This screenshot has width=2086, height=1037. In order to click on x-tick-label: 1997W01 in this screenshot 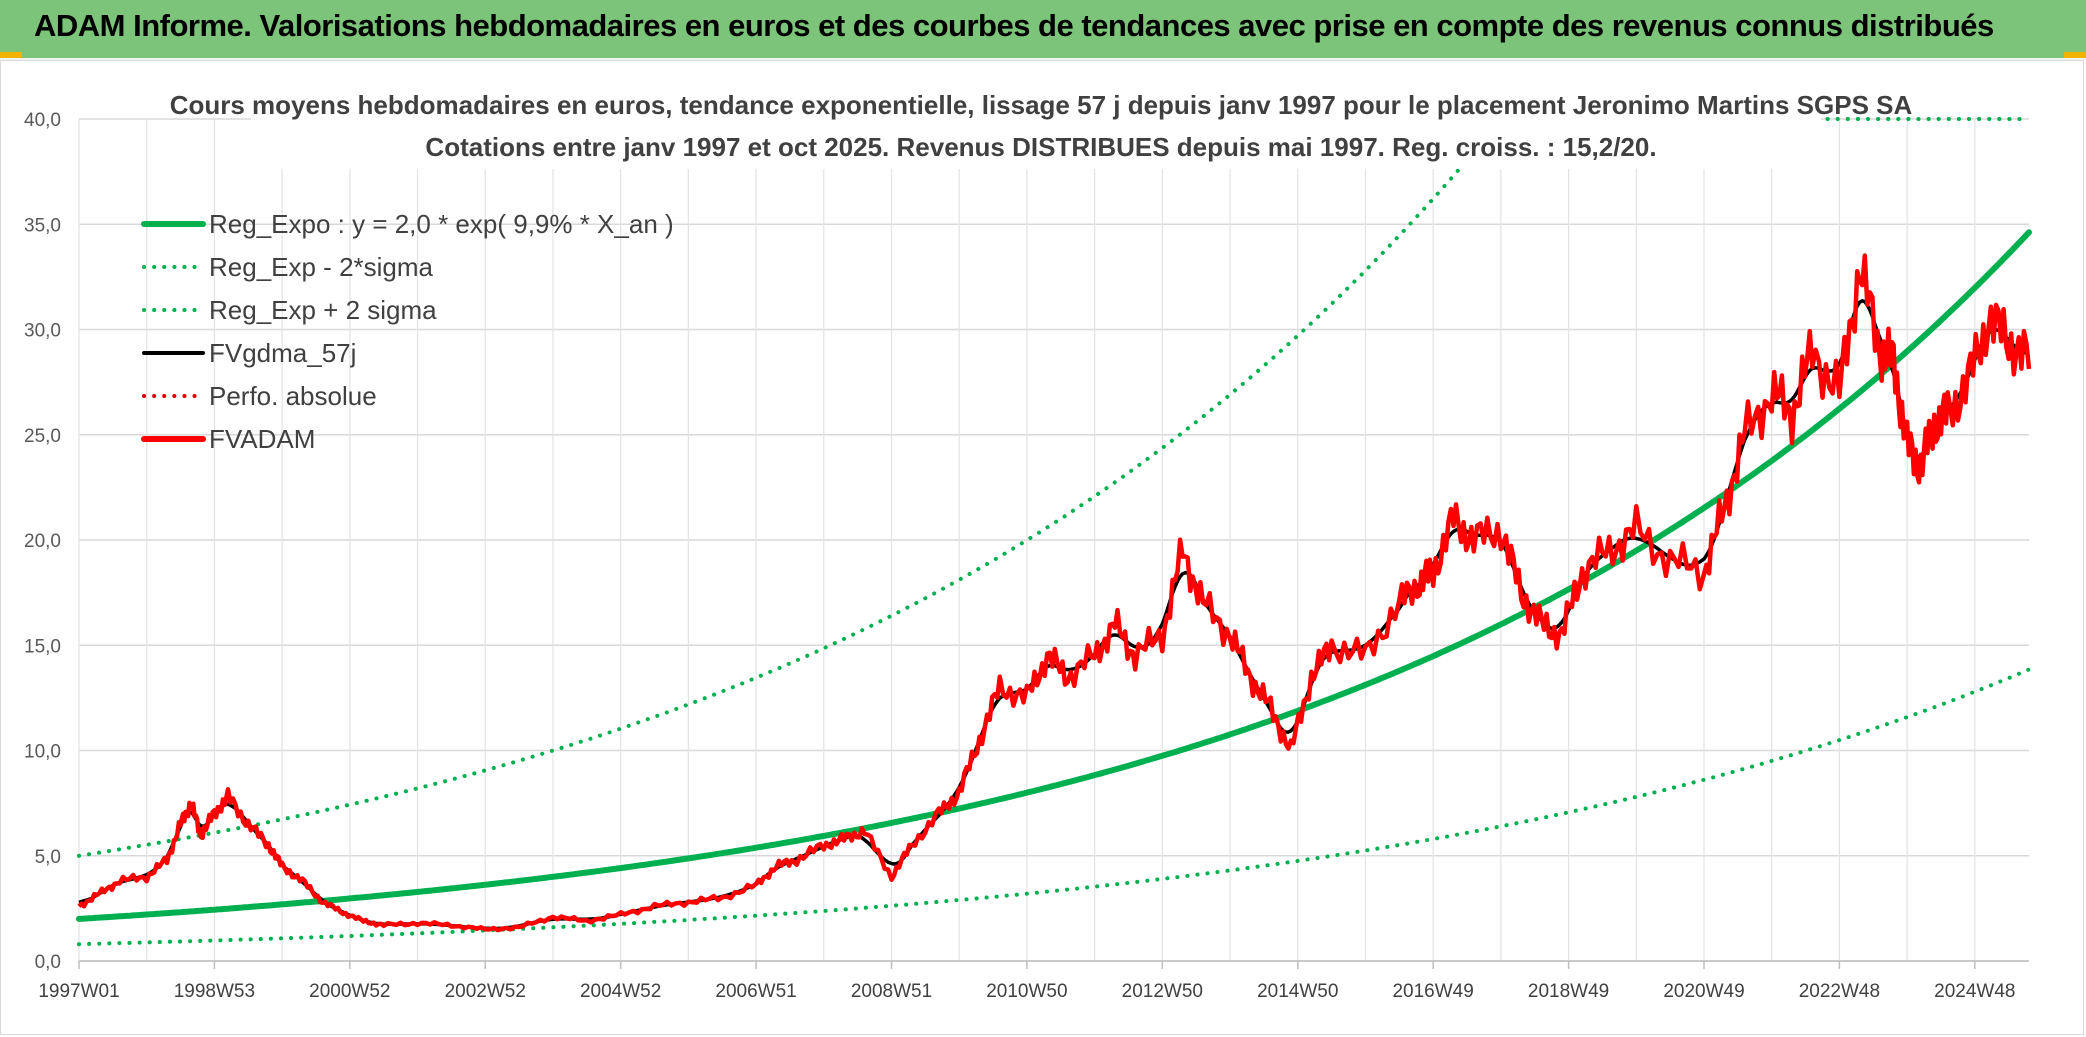, I will do `click(78, 991)`.